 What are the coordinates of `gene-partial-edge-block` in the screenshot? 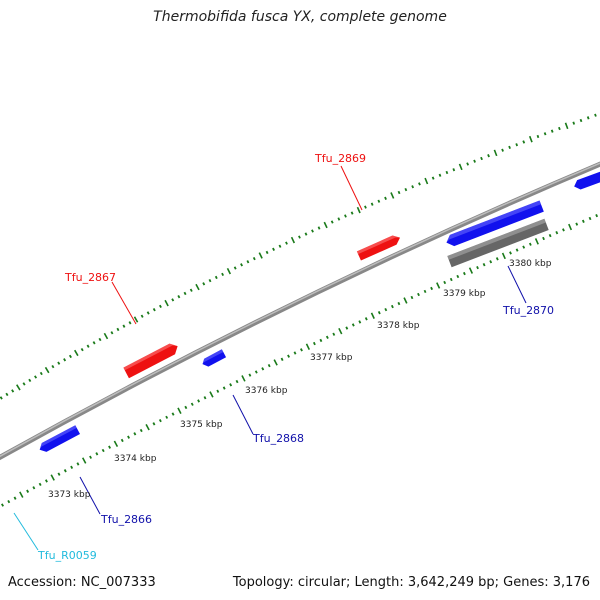 It's located at (586, 179).